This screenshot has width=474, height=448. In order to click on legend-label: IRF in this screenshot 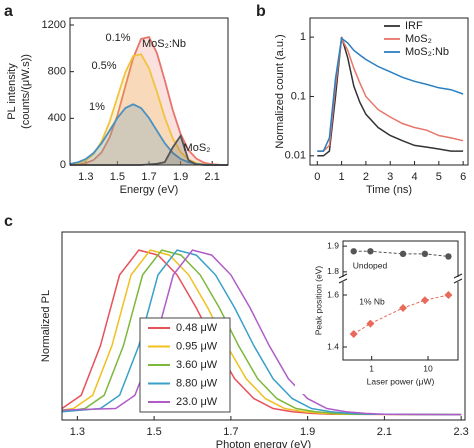, I will do `click(414, 26)`.